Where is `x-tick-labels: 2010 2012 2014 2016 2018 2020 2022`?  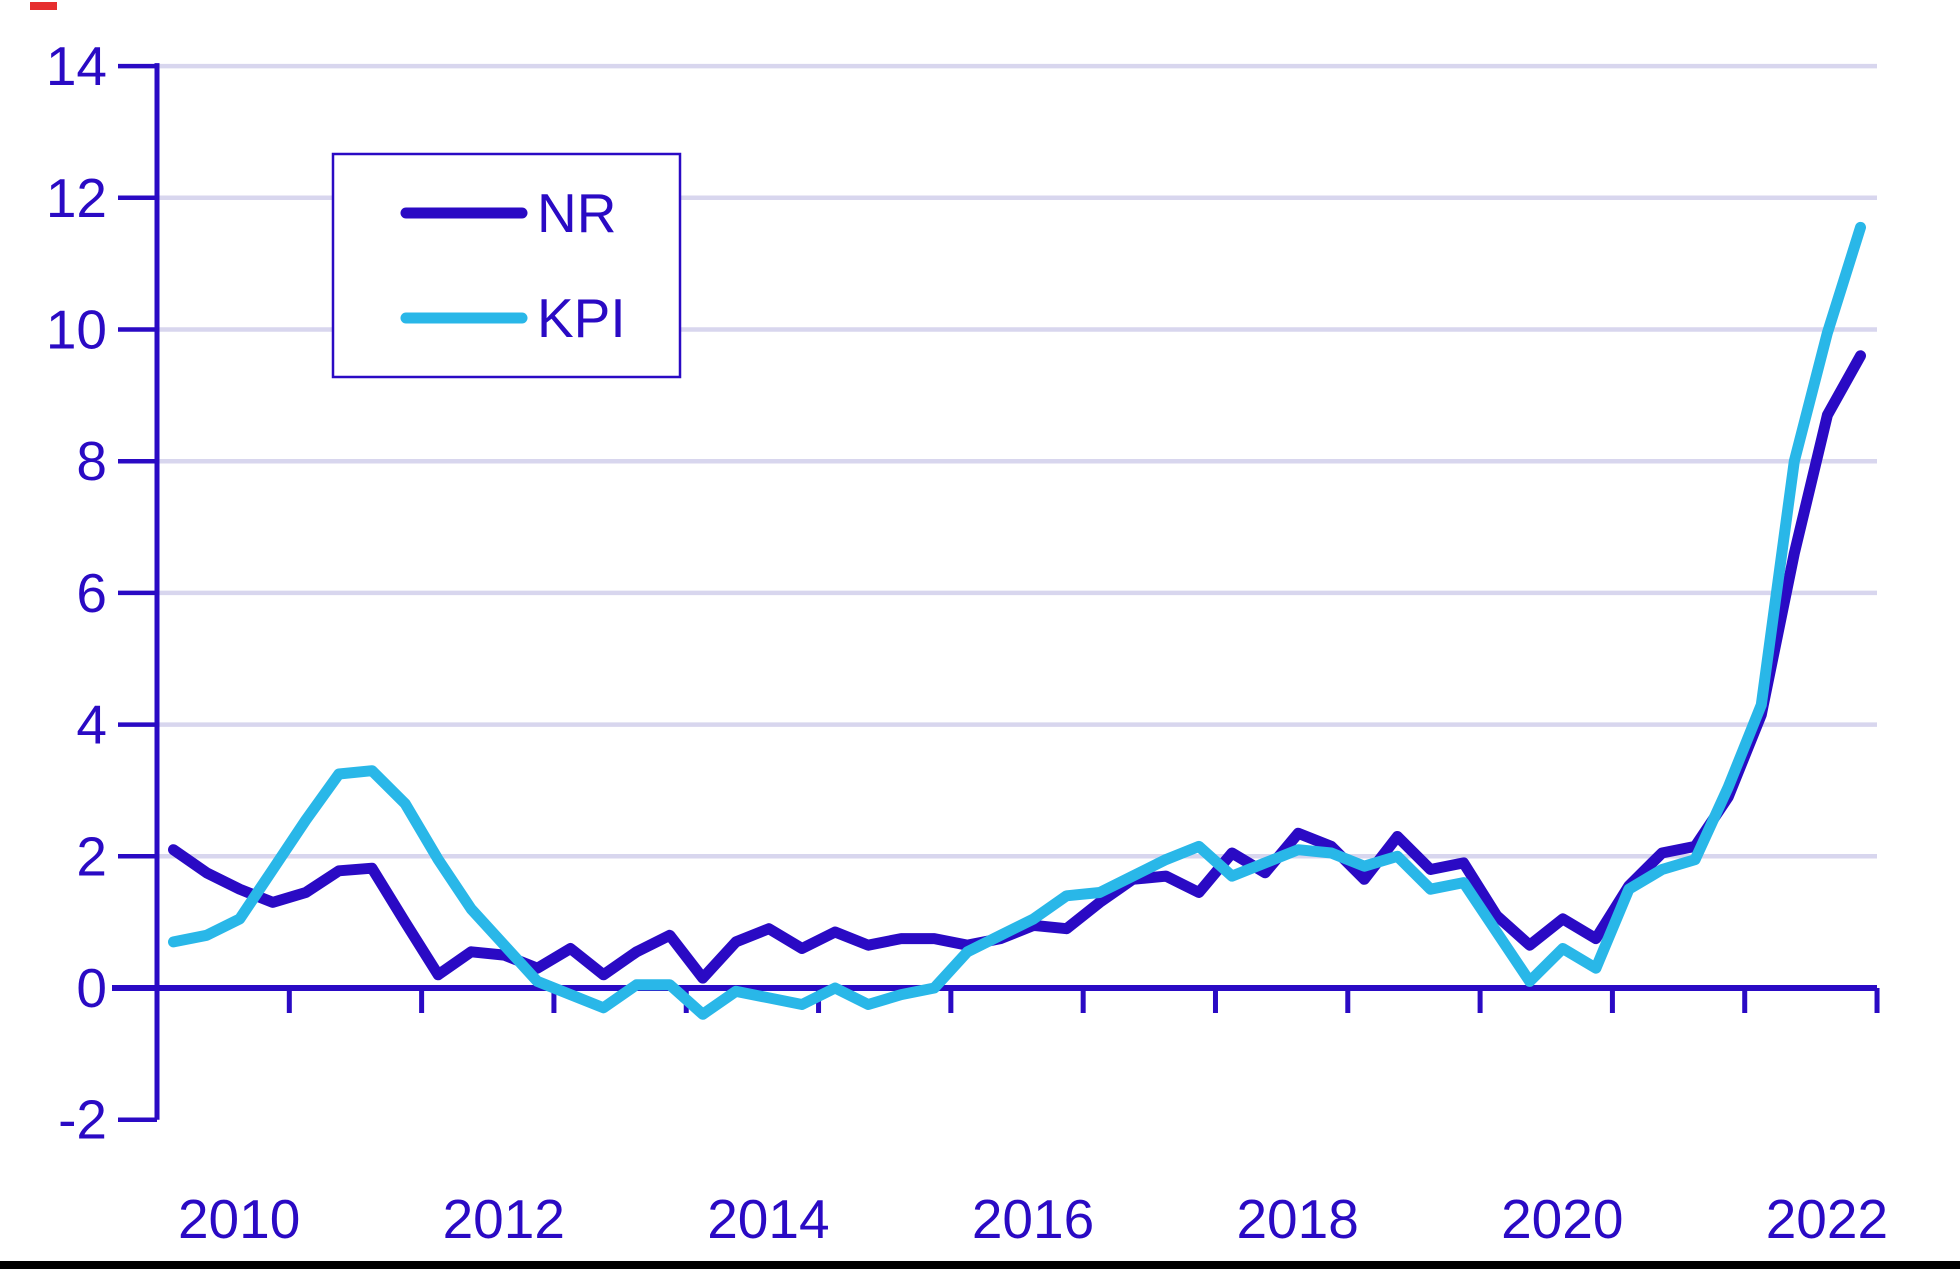
x-tick-labels: 2010 2012 2014 2016 2018 2020 2022 is located at coordinates (1033, 1219).